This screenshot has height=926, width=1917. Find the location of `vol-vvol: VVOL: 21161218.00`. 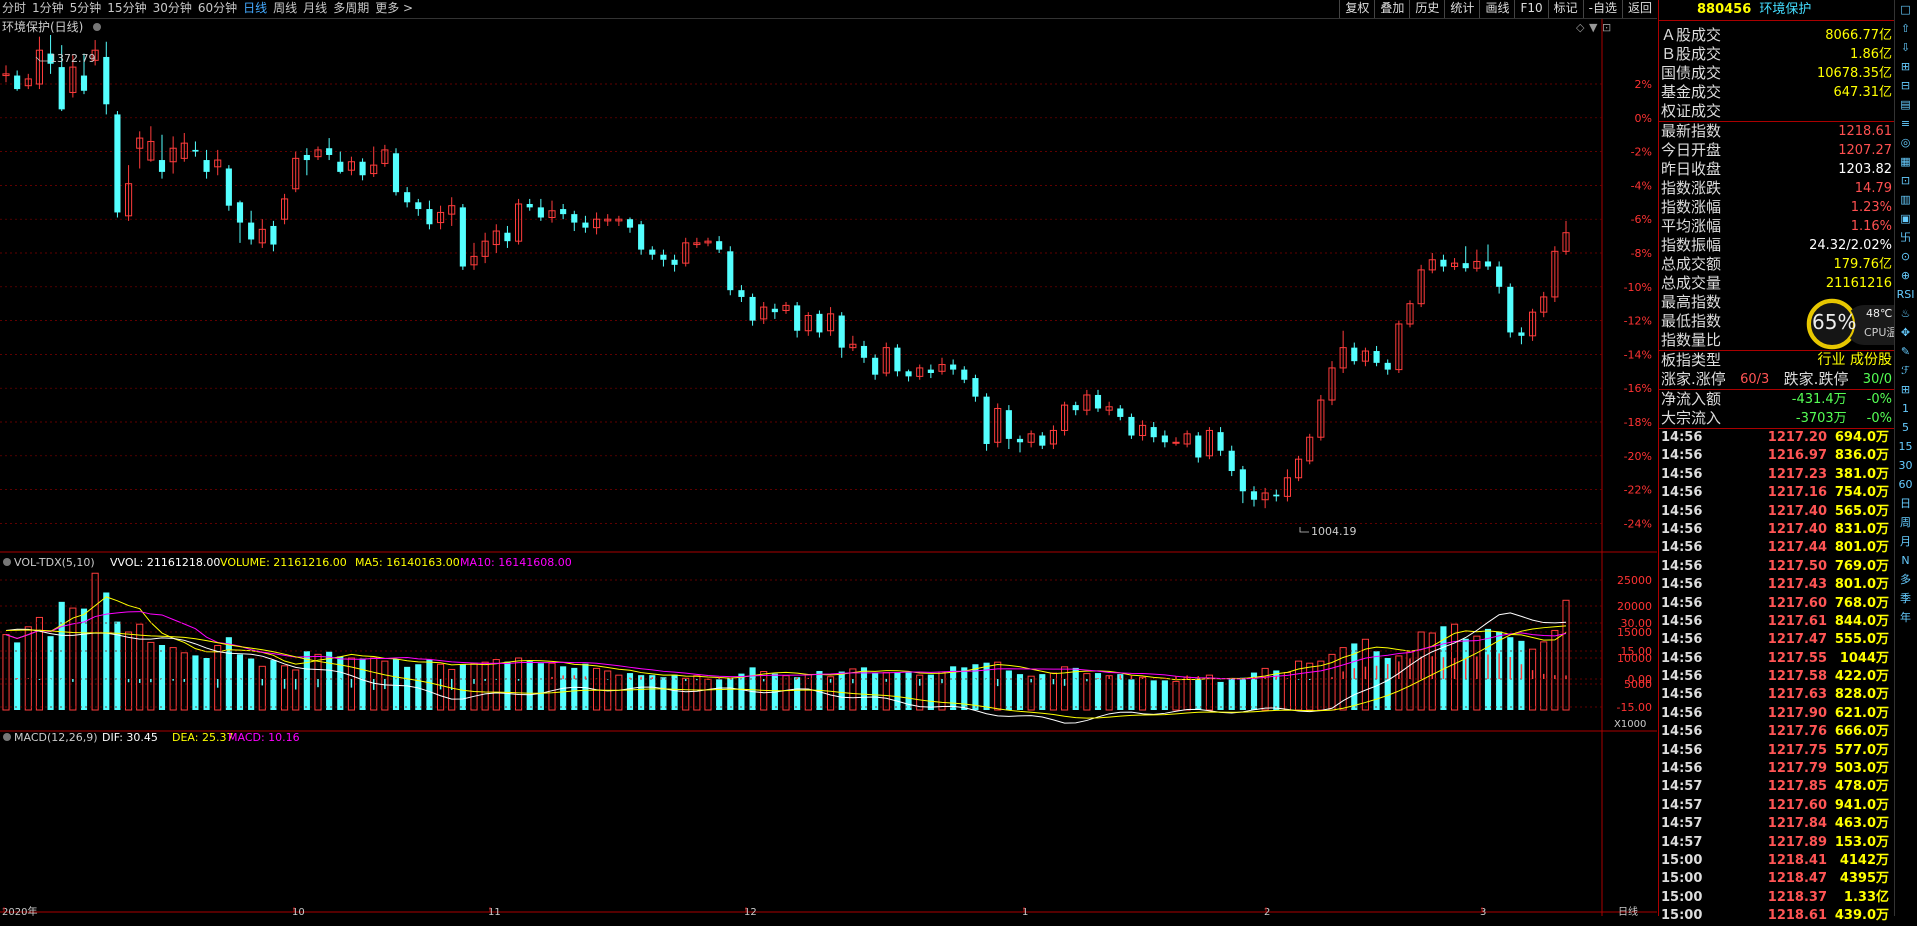

vol-vvol: VVOL: 21161218.00 is located at coordinates (165, 562).